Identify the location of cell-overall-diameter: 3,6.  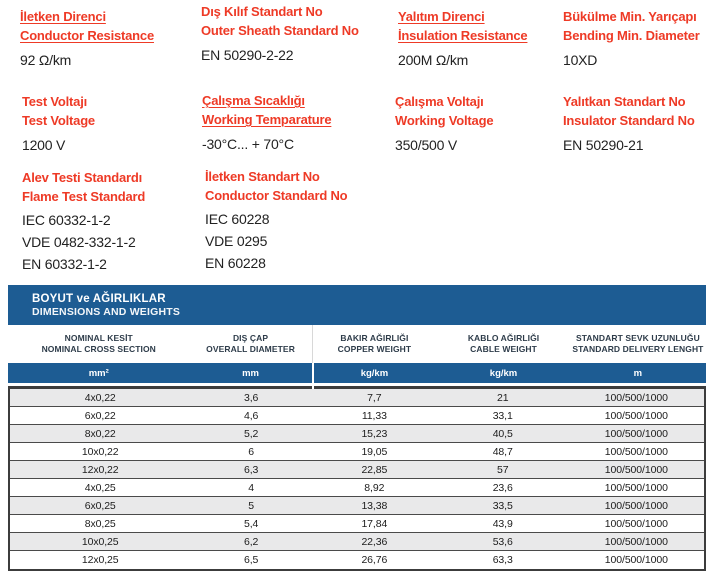
(251, 397).